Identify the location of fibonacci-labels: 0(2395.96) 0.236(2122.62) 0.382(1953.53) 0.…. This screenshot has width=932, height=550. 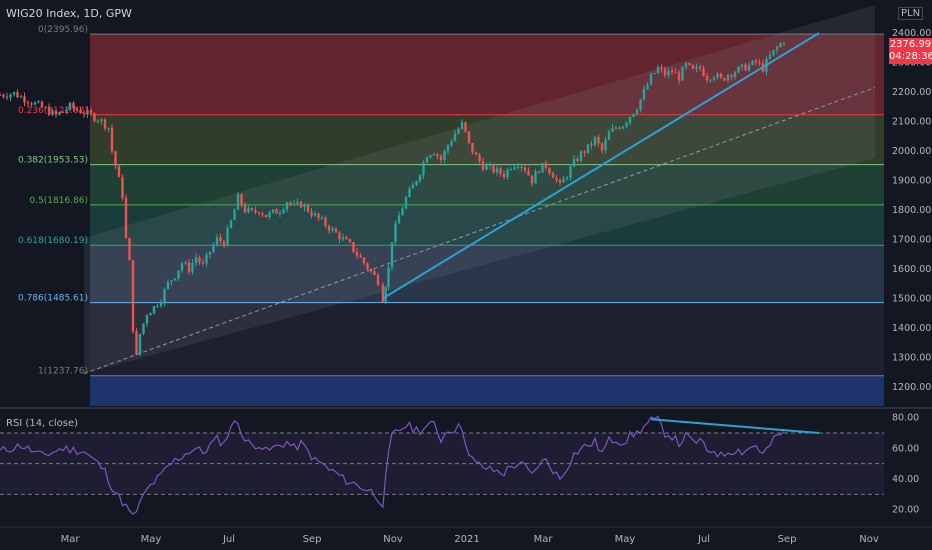
(53, 201).